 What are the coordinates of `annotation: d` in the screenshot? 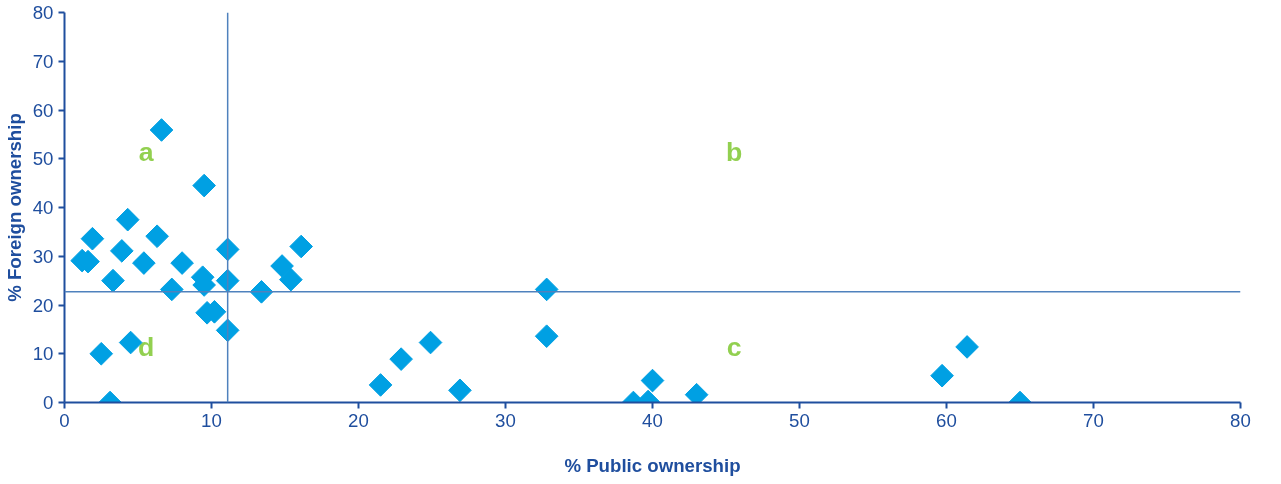 It's located at (146, 347).